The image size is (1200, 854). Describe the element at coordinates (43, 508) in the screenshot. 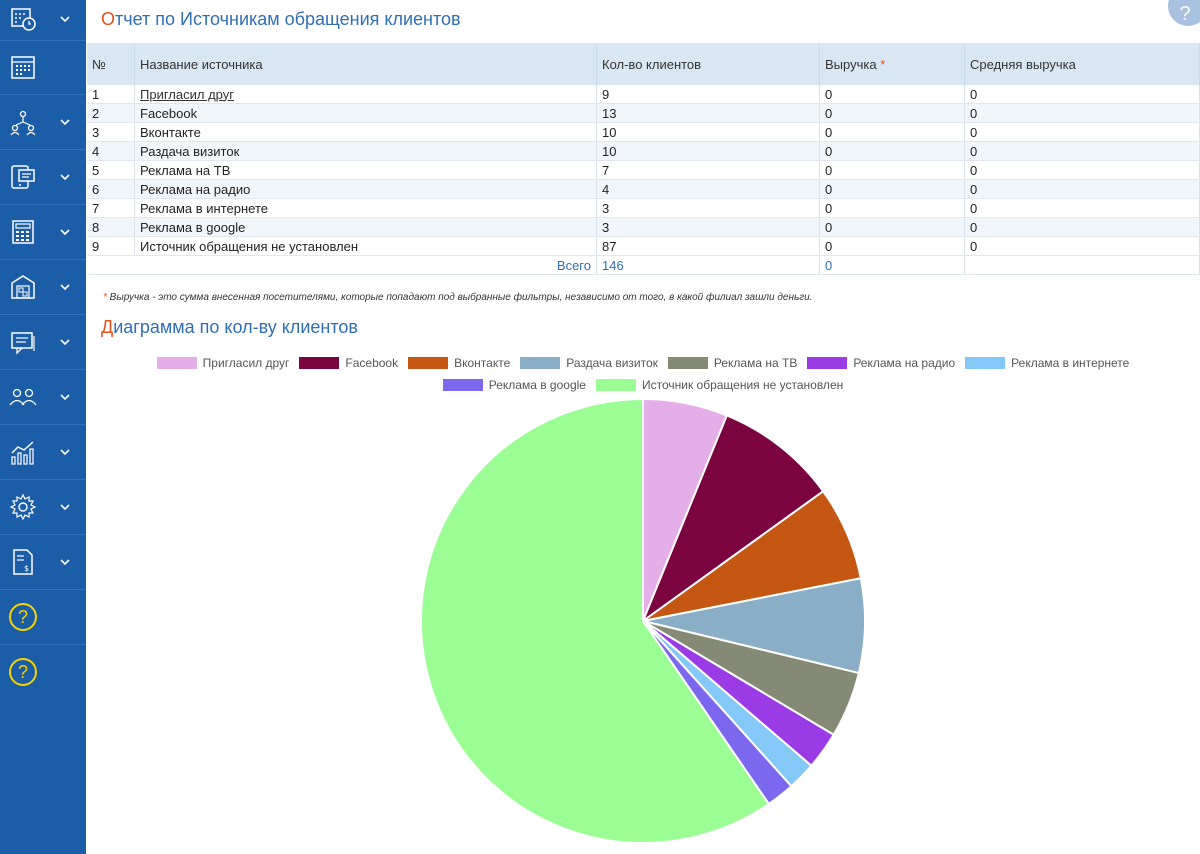

I see `sidebar-item-settings` at that location.